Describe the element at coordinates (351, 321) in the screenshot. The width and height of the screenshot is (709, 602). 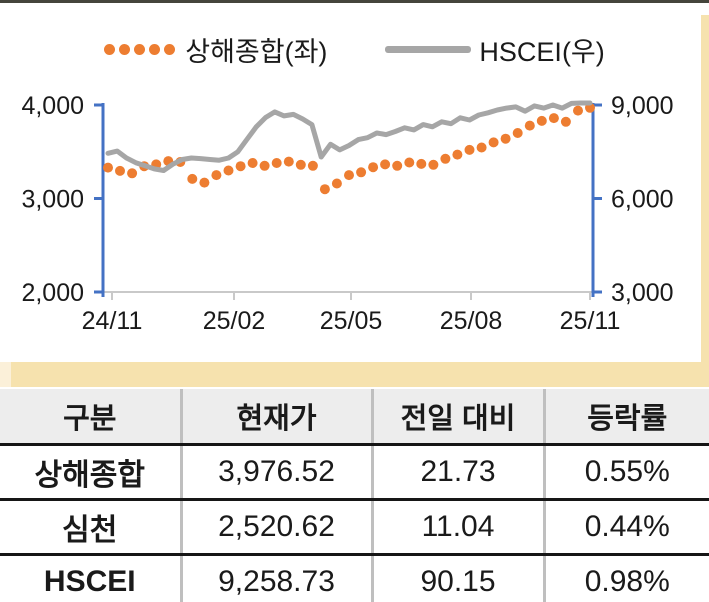
I see `x-tick-label: 25/05` at that location.